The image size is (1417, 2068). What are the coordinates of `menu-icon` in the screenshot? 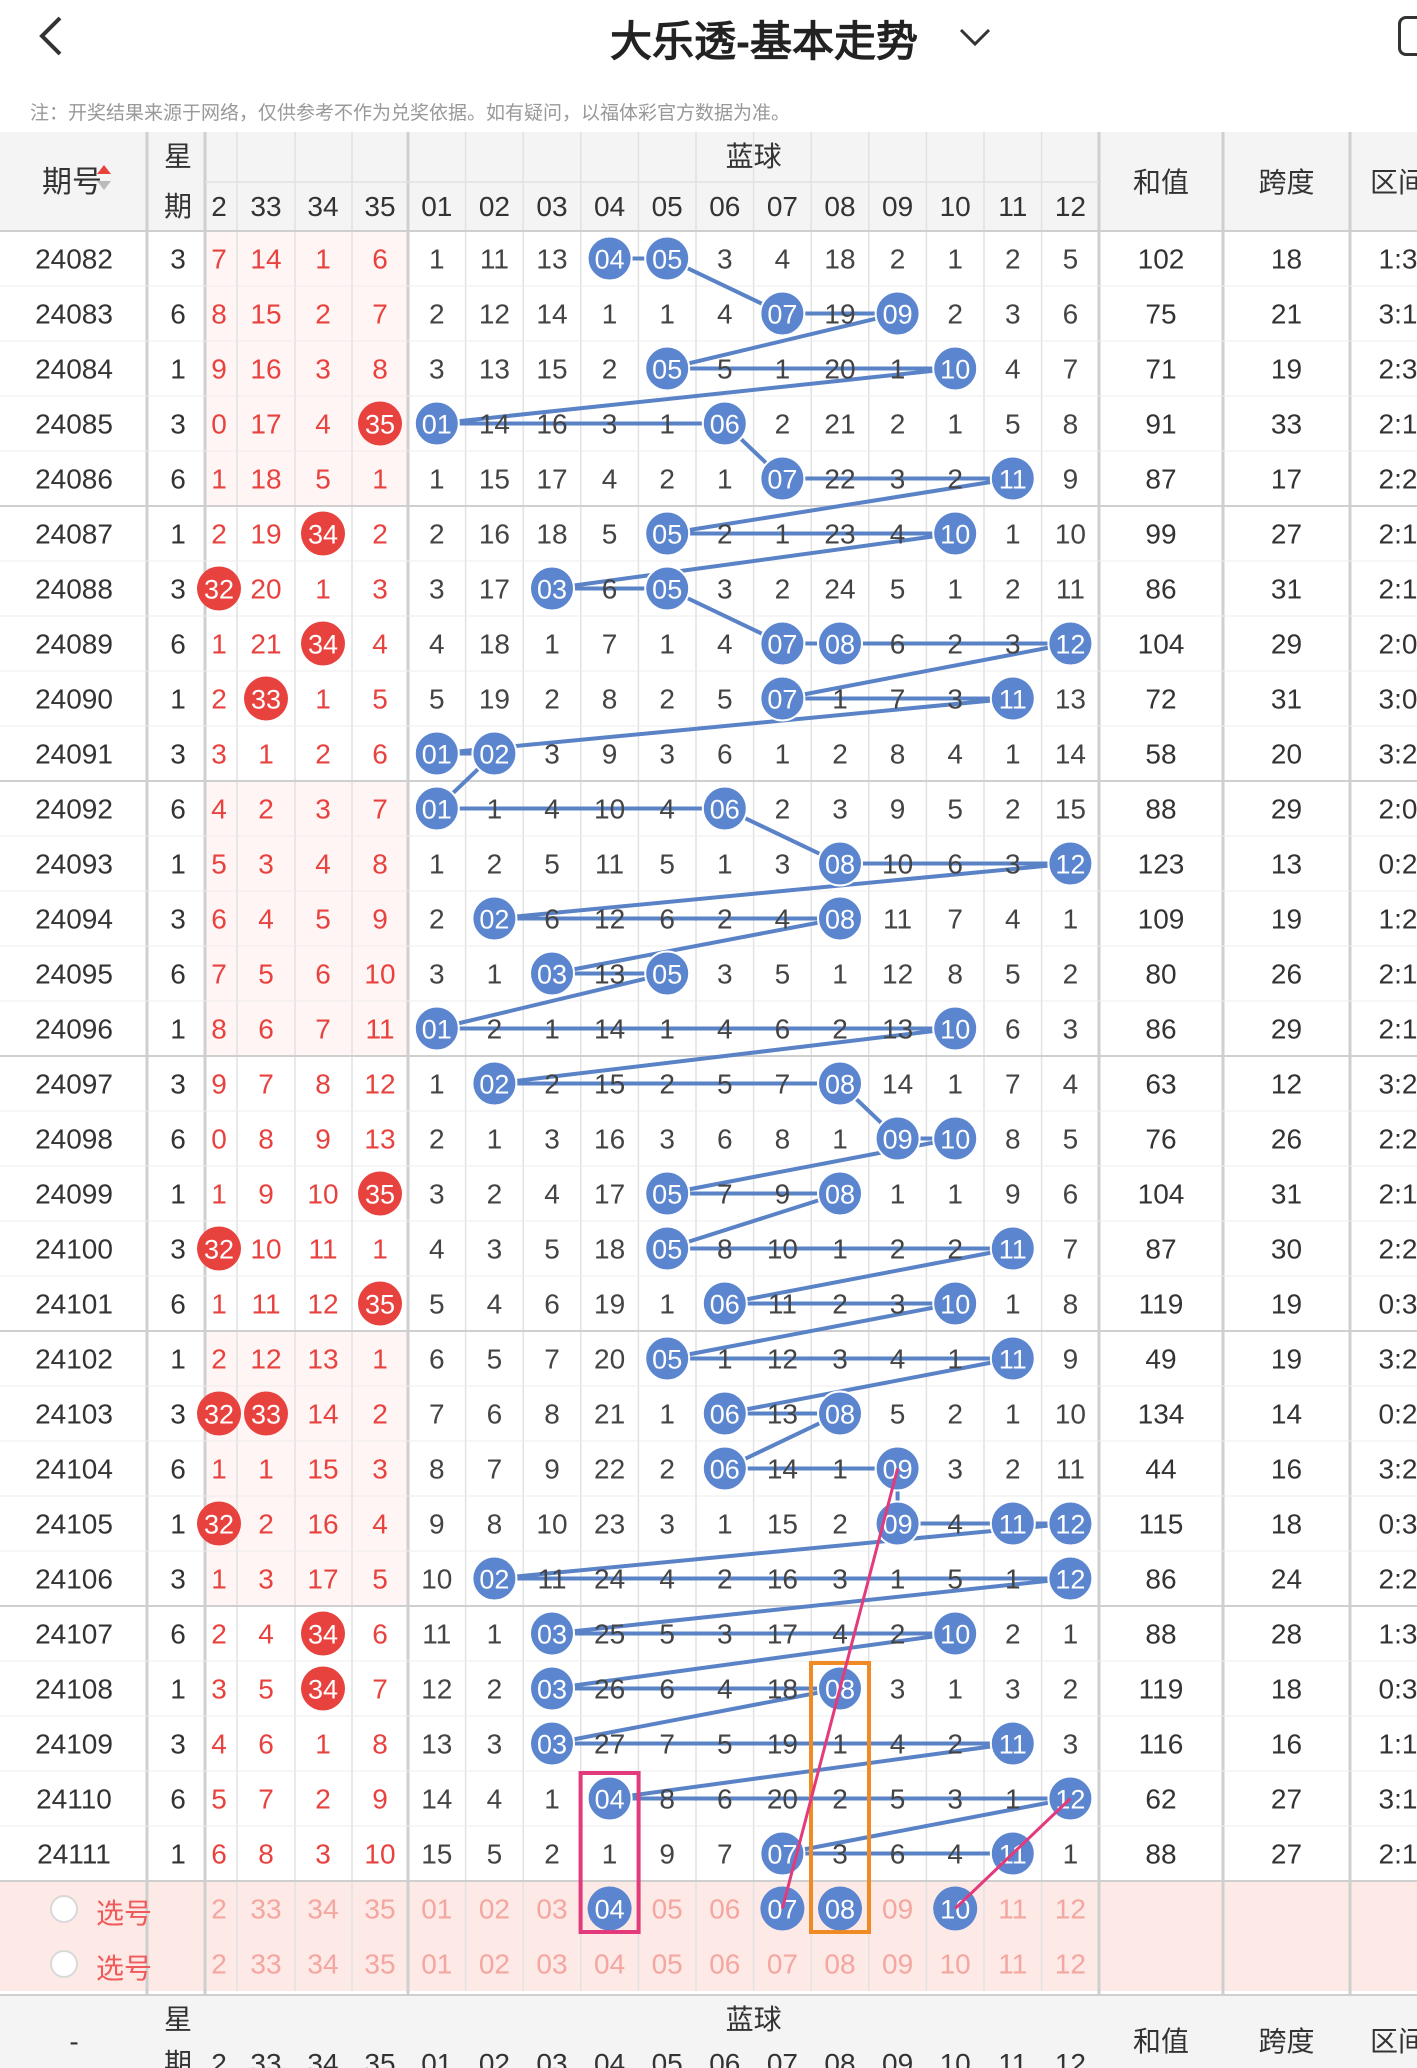 It's located at (1407, 36).